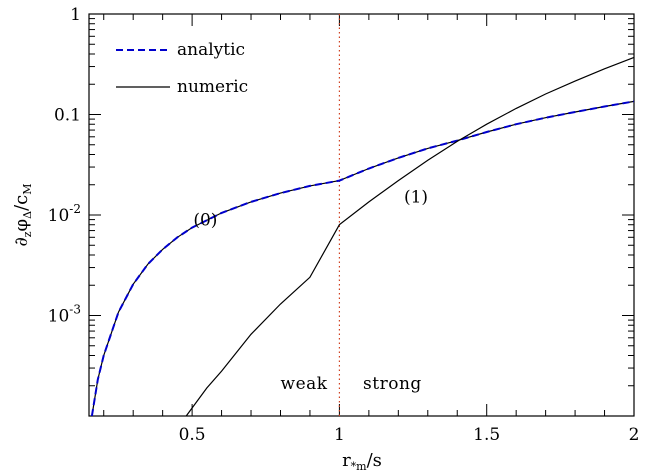  I want to click on curve-label: (1), so click(416, 198).